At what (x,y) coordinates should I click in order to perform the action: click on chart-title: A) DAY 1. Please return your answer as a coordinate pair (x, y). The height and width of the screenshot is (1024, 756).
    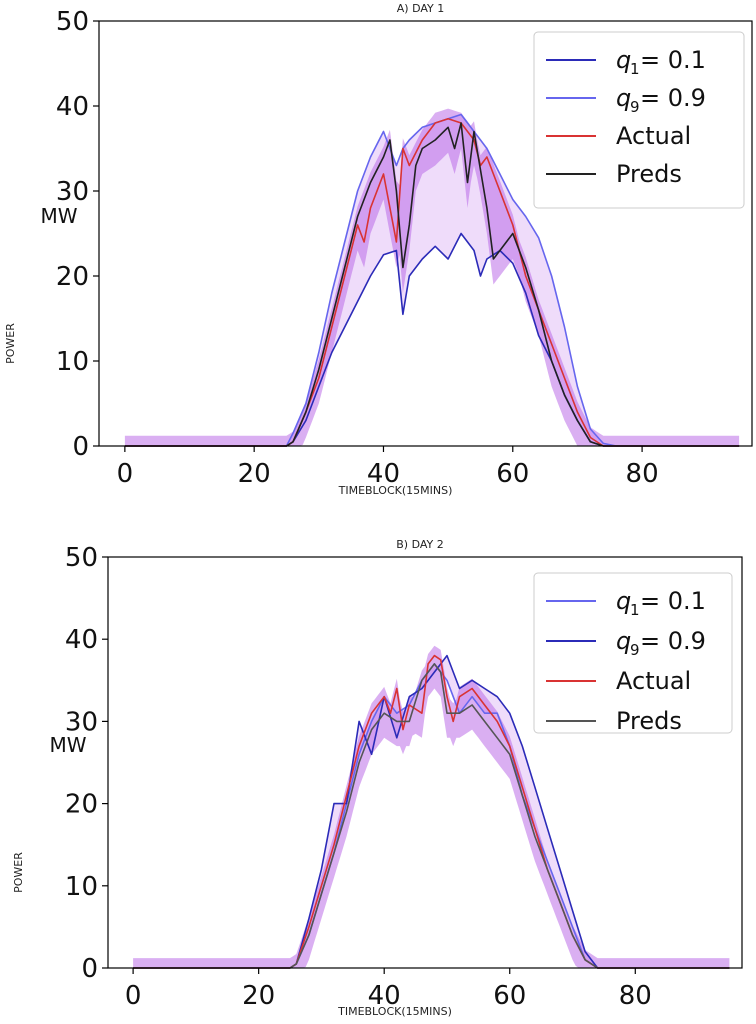
    Looking at the image, I should click on (420, 8).